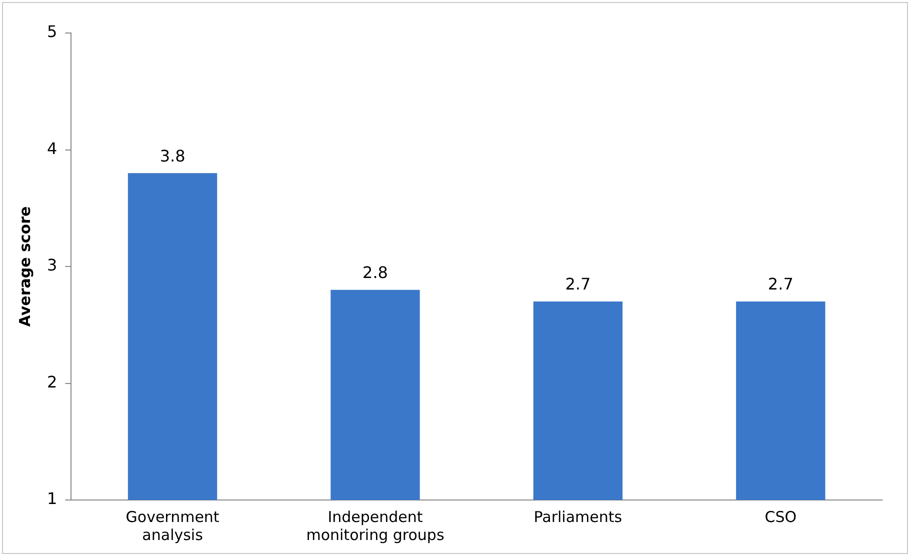  Describe the element at coordinates (52, 265) in the screenshot. I see `y-tick-label: 3` at that location.